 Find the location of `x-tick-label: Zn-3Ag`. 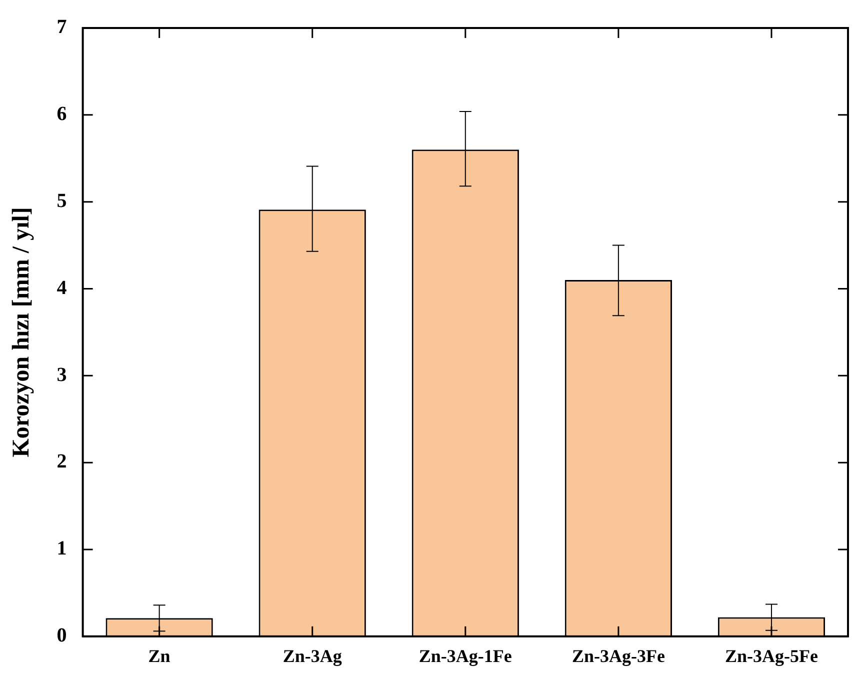

x-tick-label: Zn-3Ag is located at coordinates (312, 656).